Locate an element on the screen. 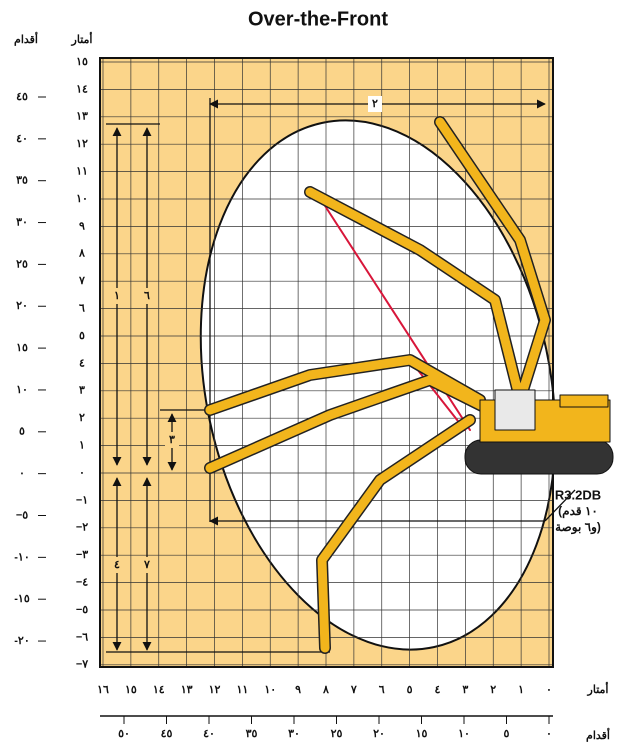 Image resolution: width=634 pixels, height=742 pixels. y-meter-label: ١٥ is located at coordinates (82, 62).